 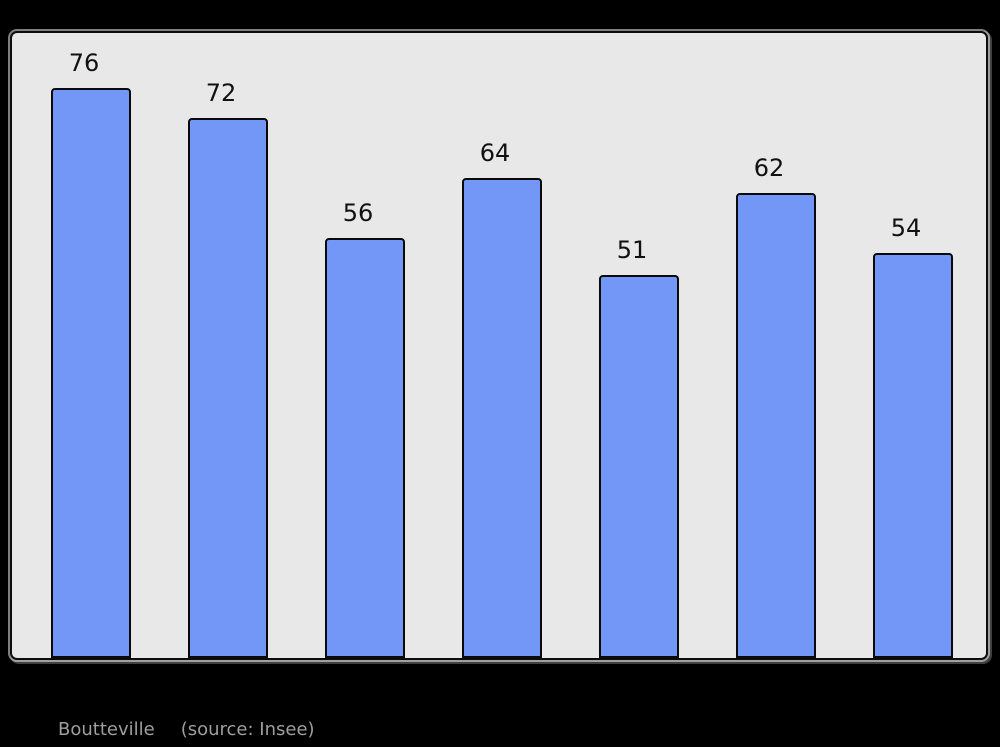 I want to click on bar-value-label: 54, so click(x=906, y=228).